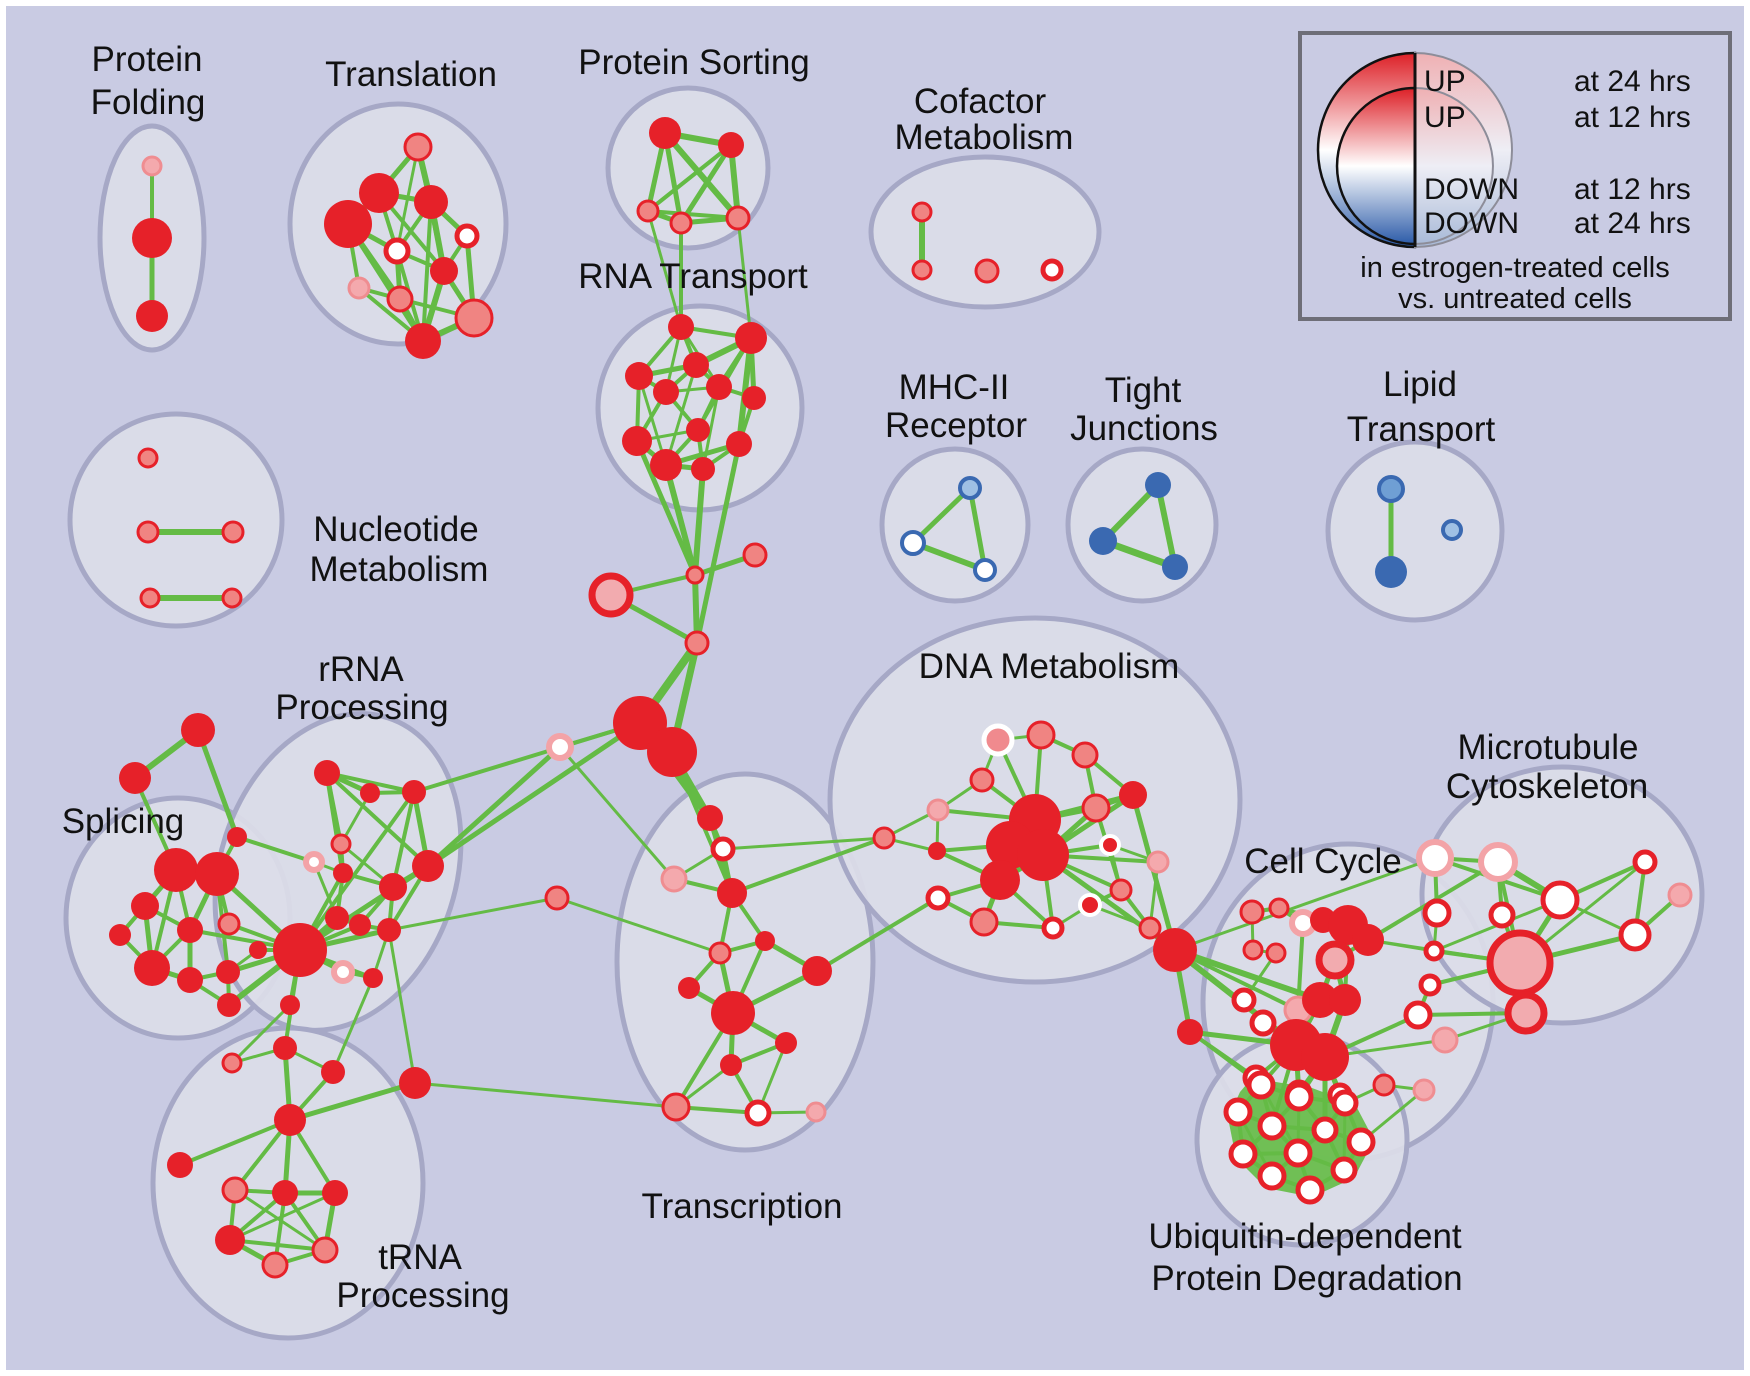 This screenshot has height=1376, width=1750. I want to click on node-ps1, so click(665, 133).